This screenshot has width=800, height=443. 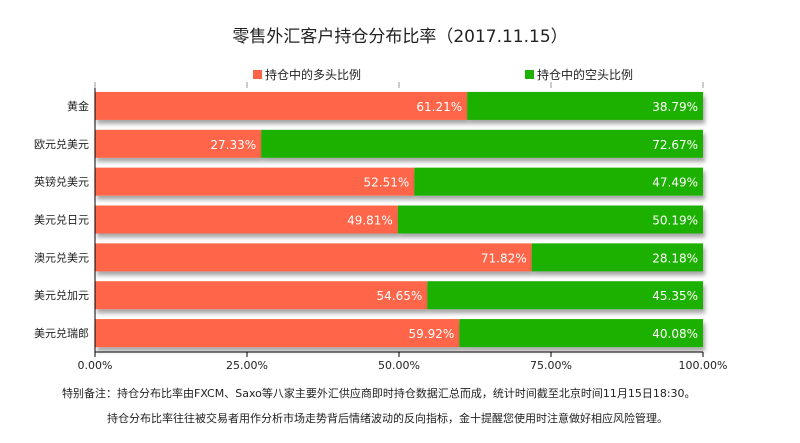 I want to click on data-label: 52.51%, so click(x=386, y=183).